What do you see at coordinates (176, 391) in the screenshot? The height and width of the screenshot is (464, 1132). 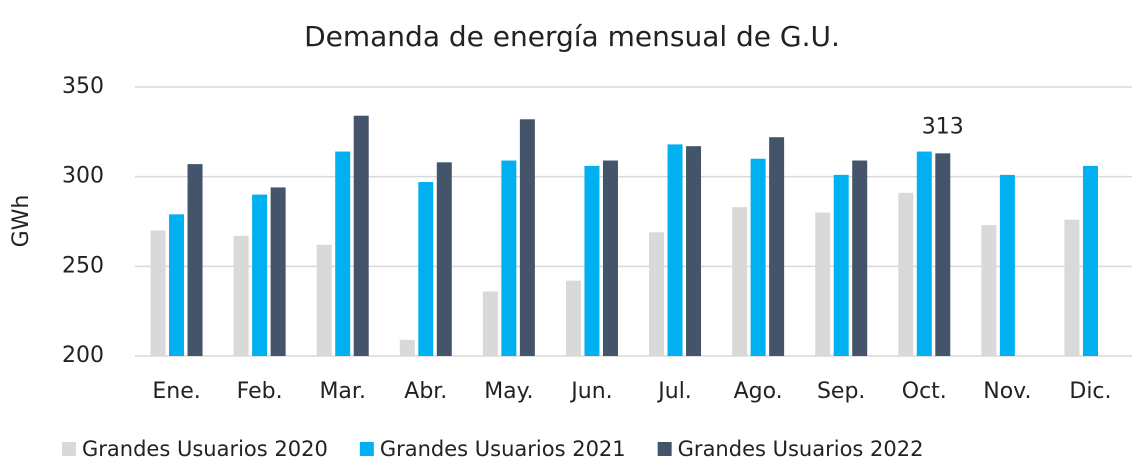 I see `x-tick-label: Ene.` at bounding box center [176, 391].